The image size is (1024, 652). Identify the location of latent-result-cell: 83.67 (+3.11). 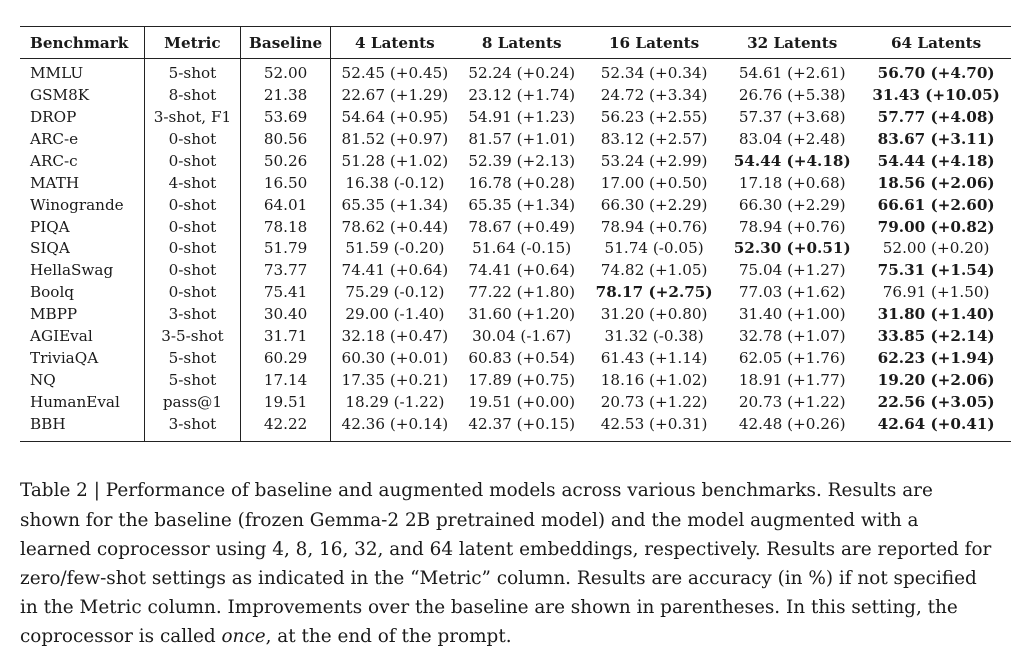
(936, 139).